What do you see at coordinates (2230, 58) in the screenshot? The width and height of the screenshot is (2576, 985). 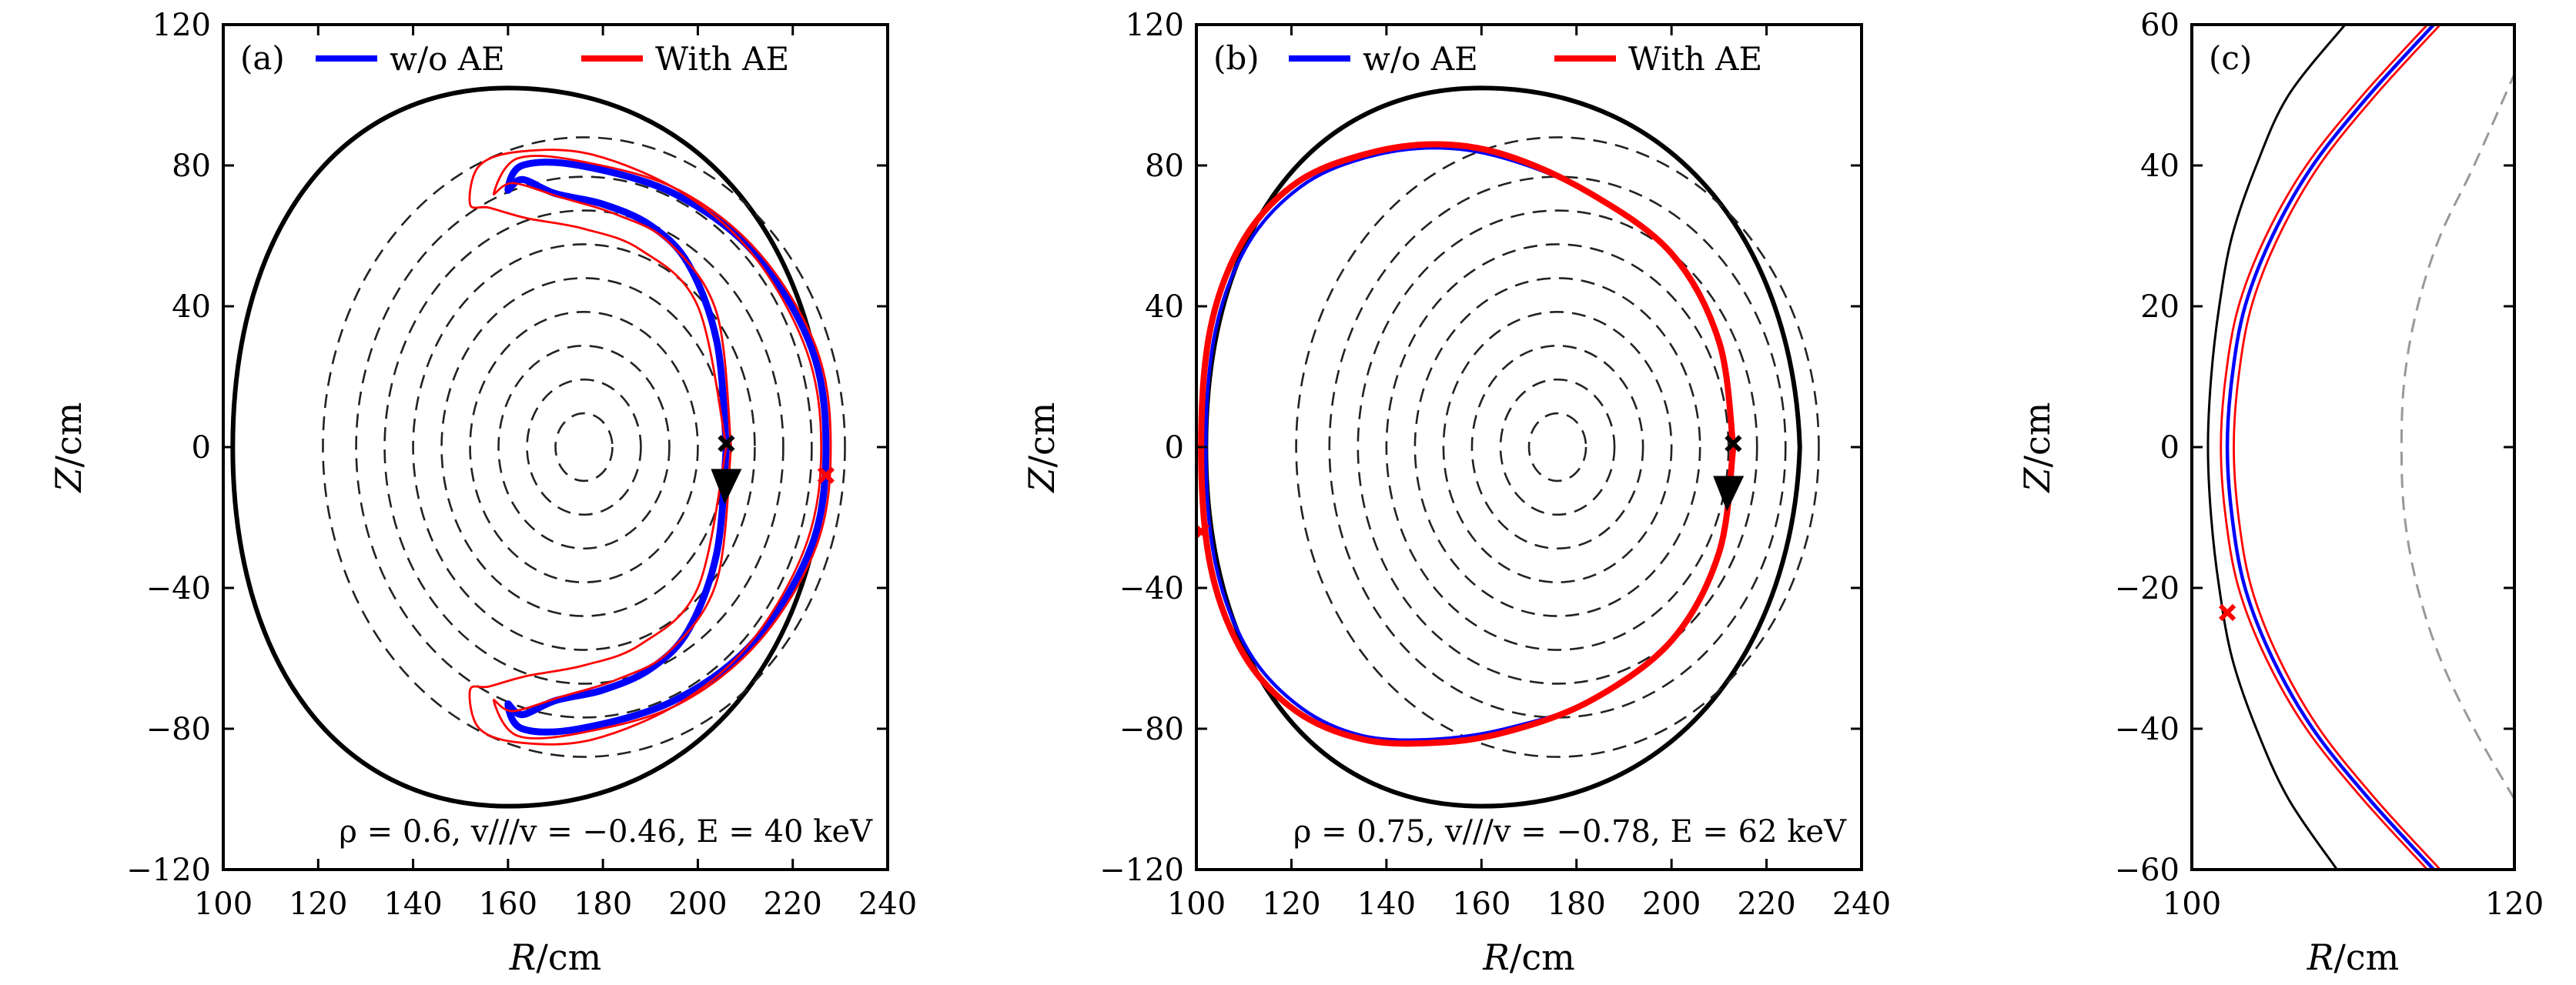 I see `panel-tag: (c)` at bounding box center [2230, 58].